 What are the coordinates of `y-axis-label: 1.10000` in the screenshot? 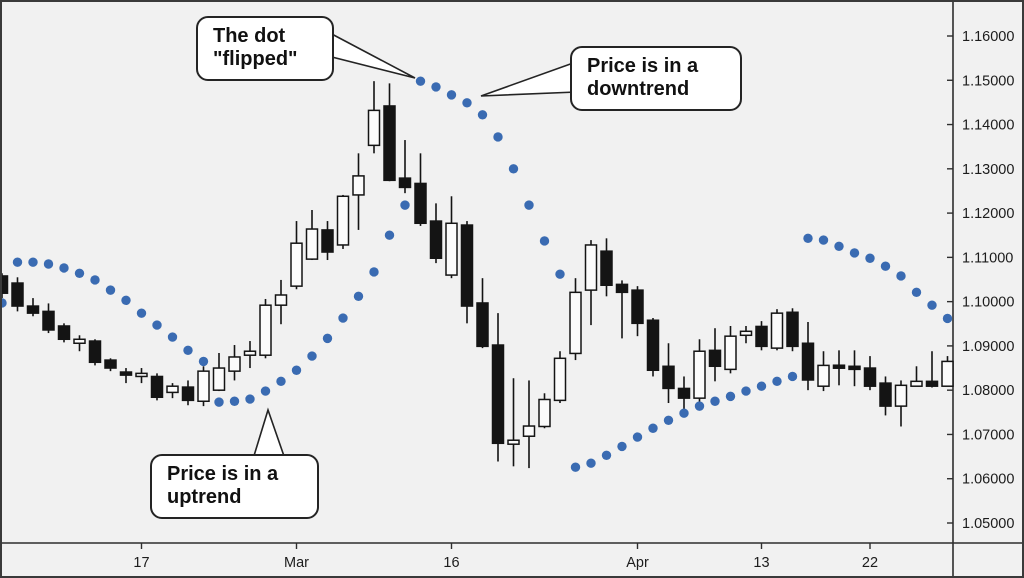 It's located at (988, 303).